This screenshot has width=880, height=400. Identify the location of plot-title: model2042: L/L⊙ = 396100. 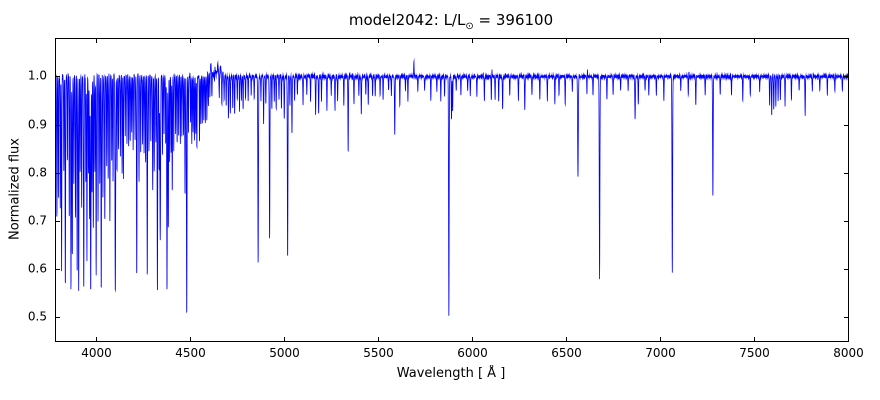
(451, 21).